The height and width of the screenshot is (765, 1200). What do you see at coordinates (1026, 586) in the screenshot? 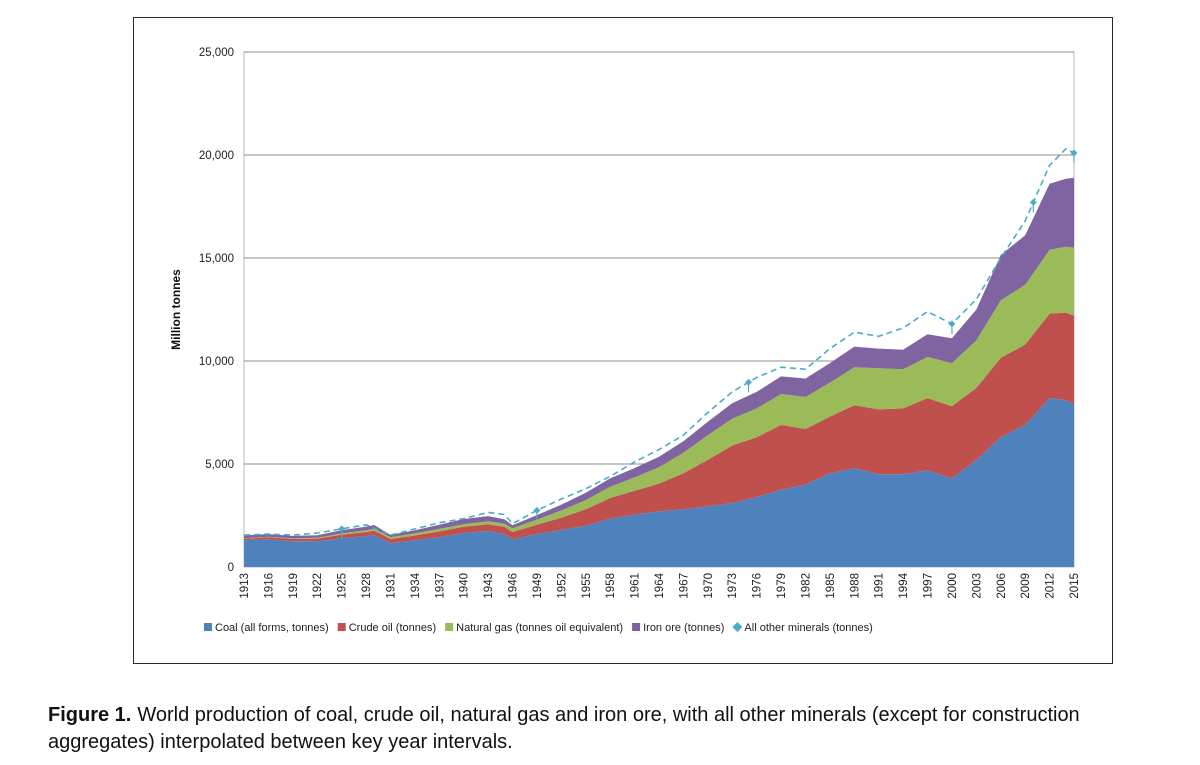
I see `x-tick-label: 2009` at bounding box center [1026, 586].